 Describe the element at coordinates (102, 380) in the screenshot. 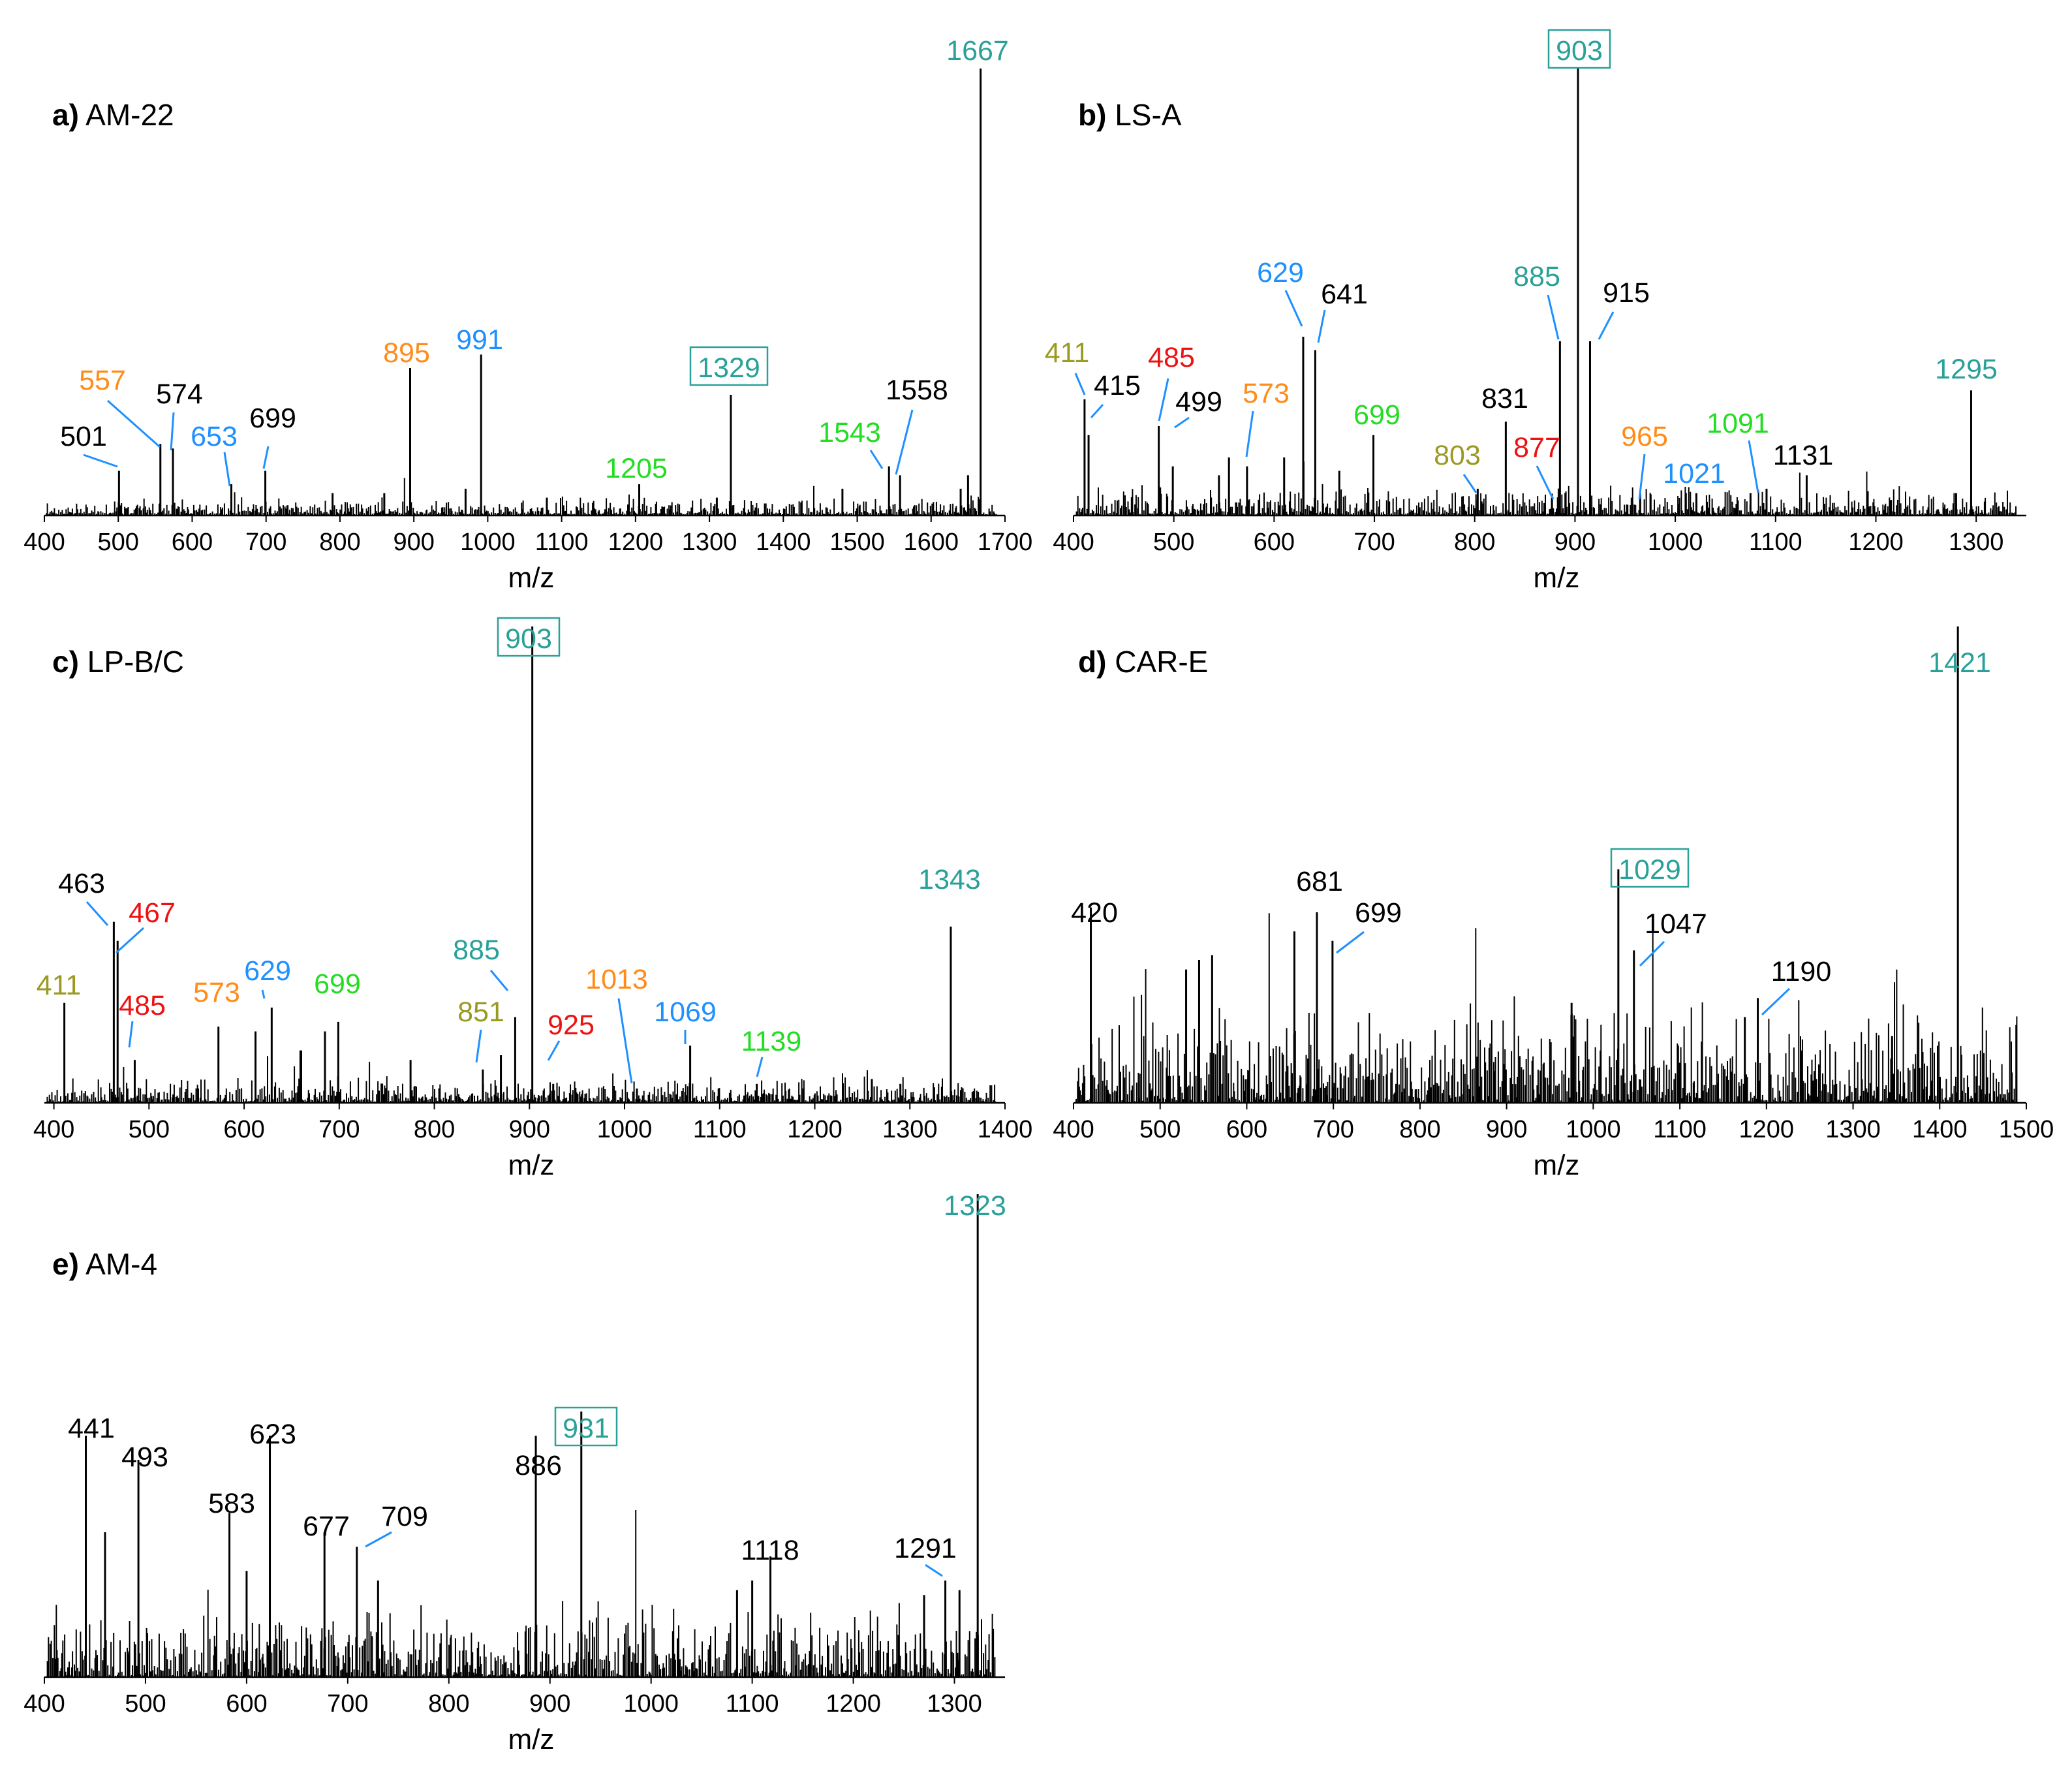

I see `peak-label: 557` at that location.